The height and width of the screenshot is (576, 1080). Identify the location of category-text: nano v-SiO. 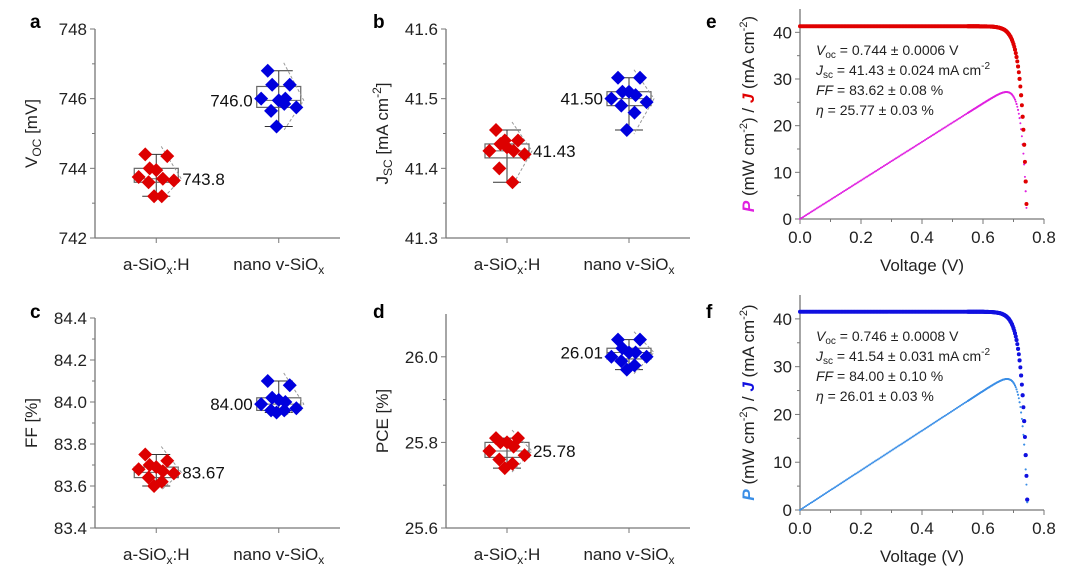
(275, 264).